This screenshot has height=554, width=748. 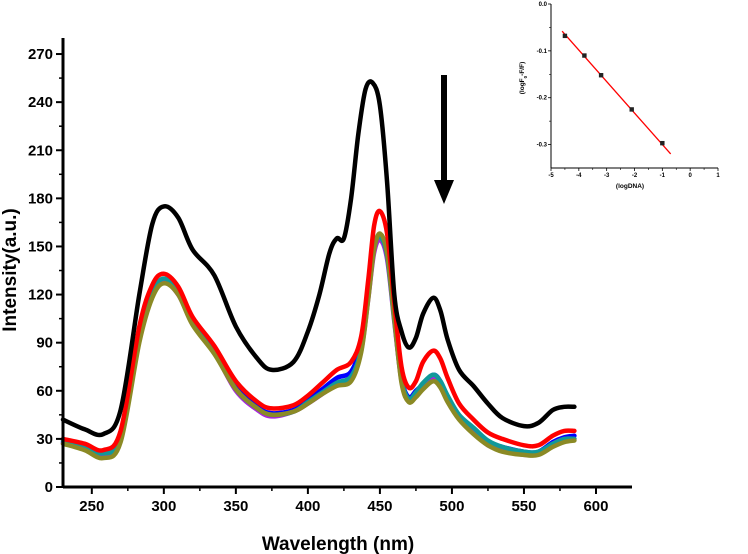 What do you see at coordinates (163, 506) in the screenshot?
I see `x-tick-label: 300` at bounding box center [163, 506].